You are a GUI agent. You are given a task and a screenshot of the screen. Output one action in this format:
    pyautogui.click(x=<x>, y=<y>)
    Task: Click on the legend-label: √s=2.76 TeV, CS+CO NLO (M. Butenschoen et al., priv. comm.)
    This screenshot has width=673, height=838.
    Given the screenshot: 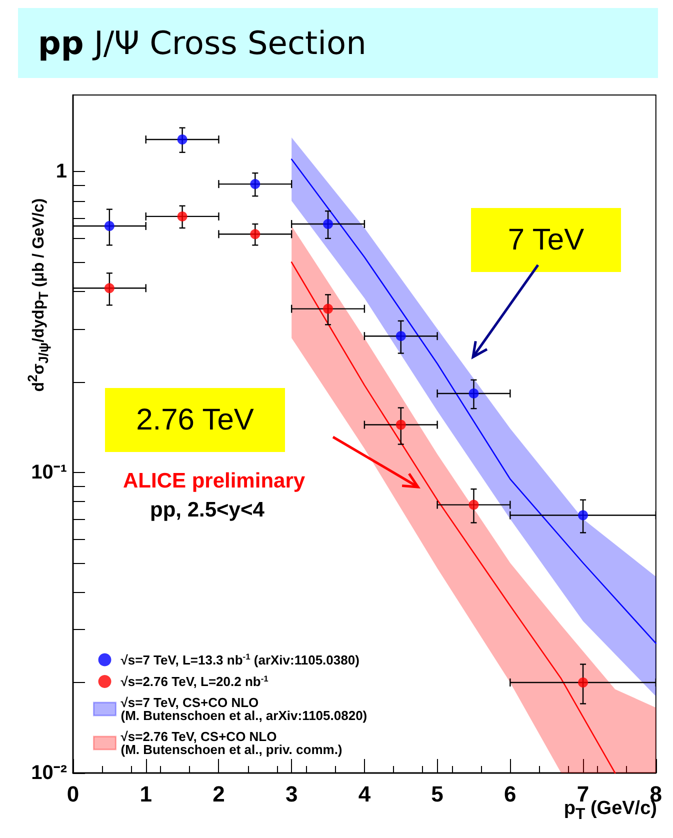 What is the action you would take?
    pyautogui.click(x=231, y=743)
    